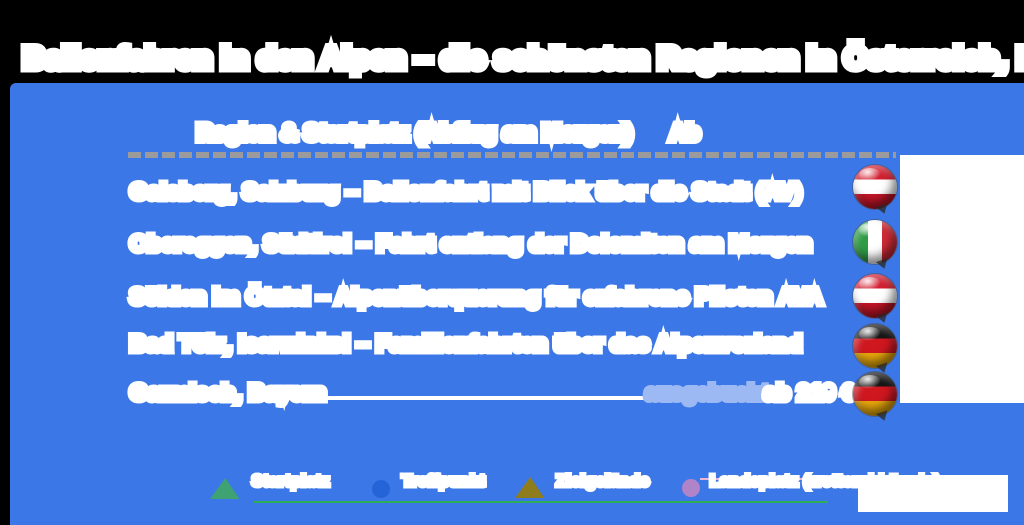  Describe the element at coordinates (824, 481) in the screenshot. I see `legend-label: Landeplatz (wetterabhängig)` at that location.